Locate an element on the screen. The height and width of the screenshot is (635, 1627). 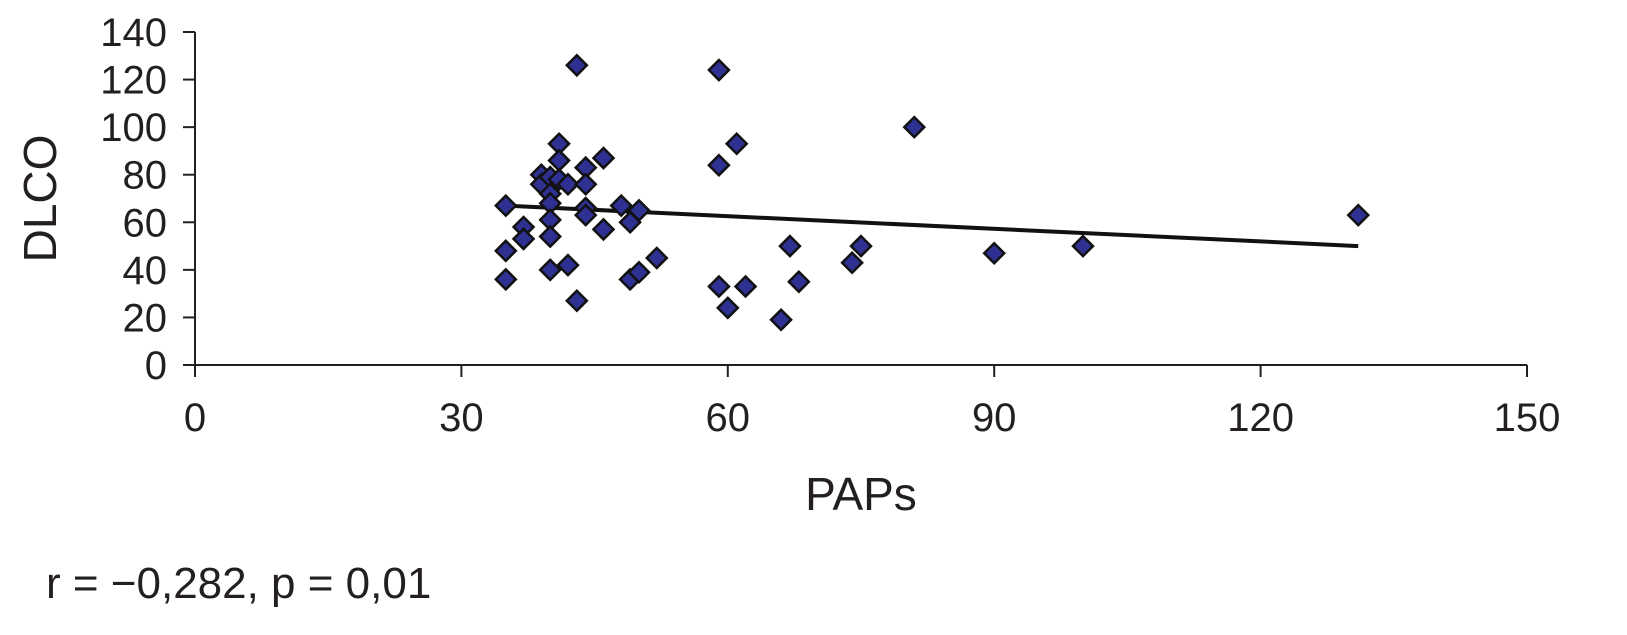
x-tick-label: 150 is located at coordinates (1527, 418).